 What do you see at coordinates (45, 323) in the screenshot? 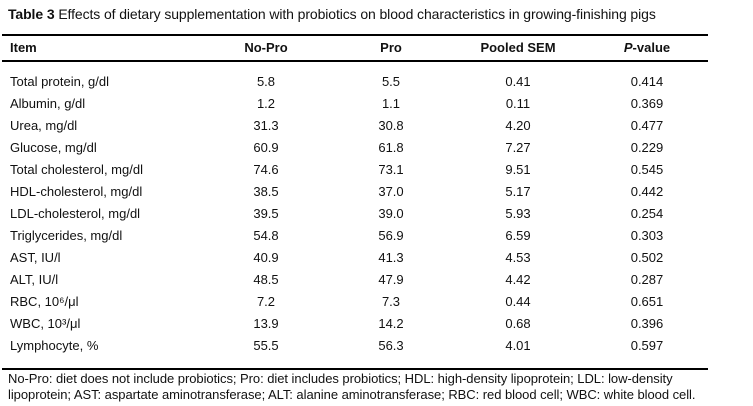
I see `item-label: WBC, 10³/μl` at bounding box center [45, 323].